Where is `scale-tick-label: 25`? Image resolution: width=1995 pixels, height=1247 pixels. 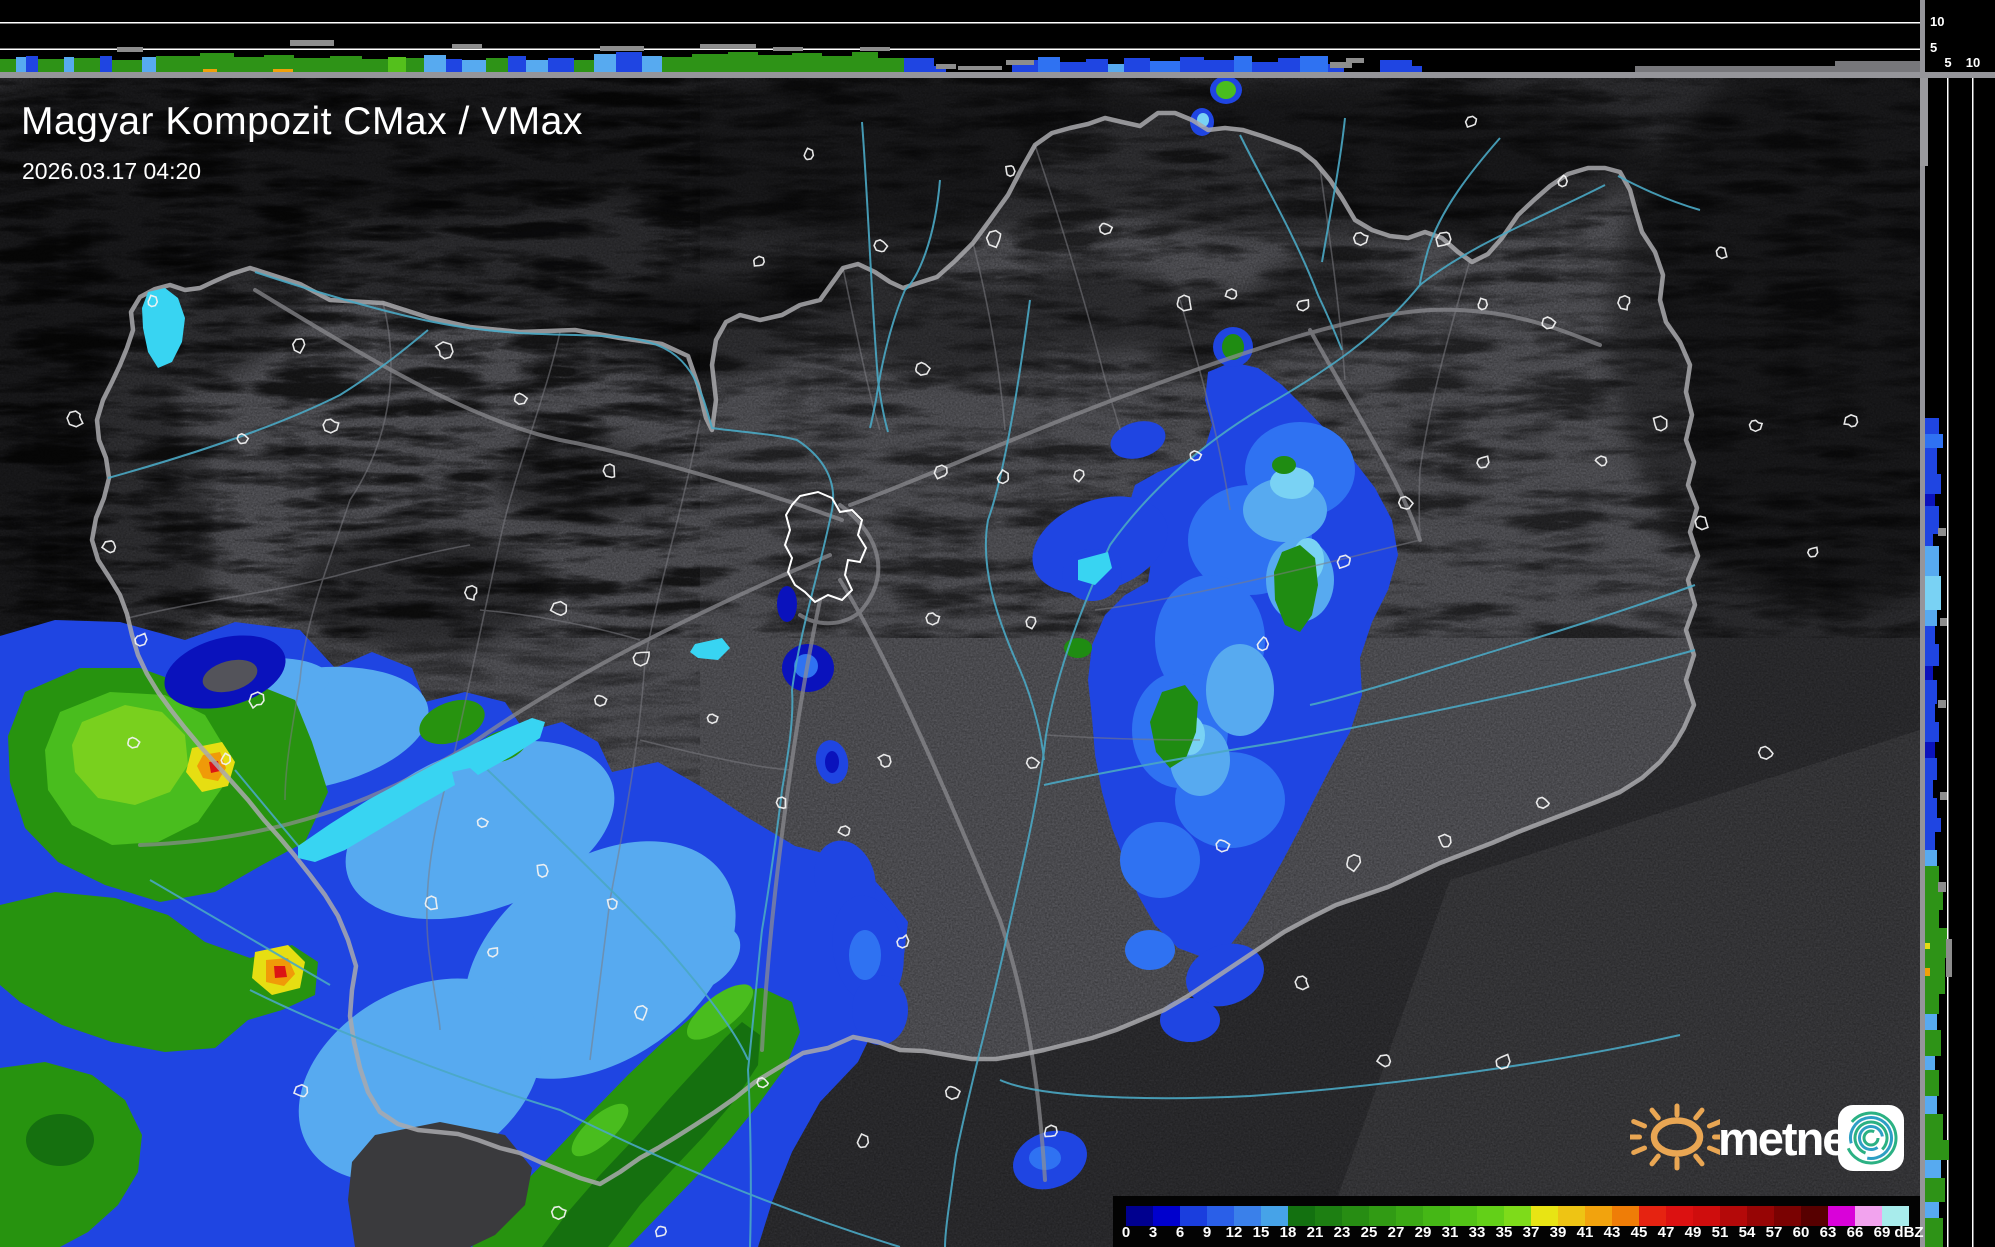 scale-tick-label: 25 is located at coordinates (1369, 1232).